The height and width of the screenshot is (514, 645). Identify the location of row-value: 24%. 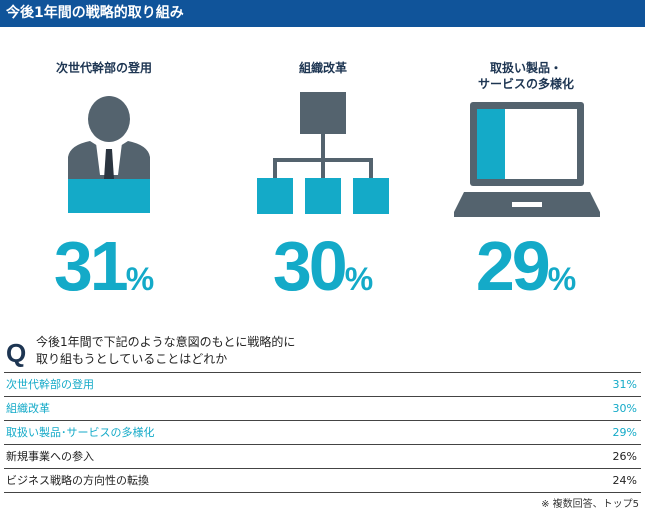
(624, 480).